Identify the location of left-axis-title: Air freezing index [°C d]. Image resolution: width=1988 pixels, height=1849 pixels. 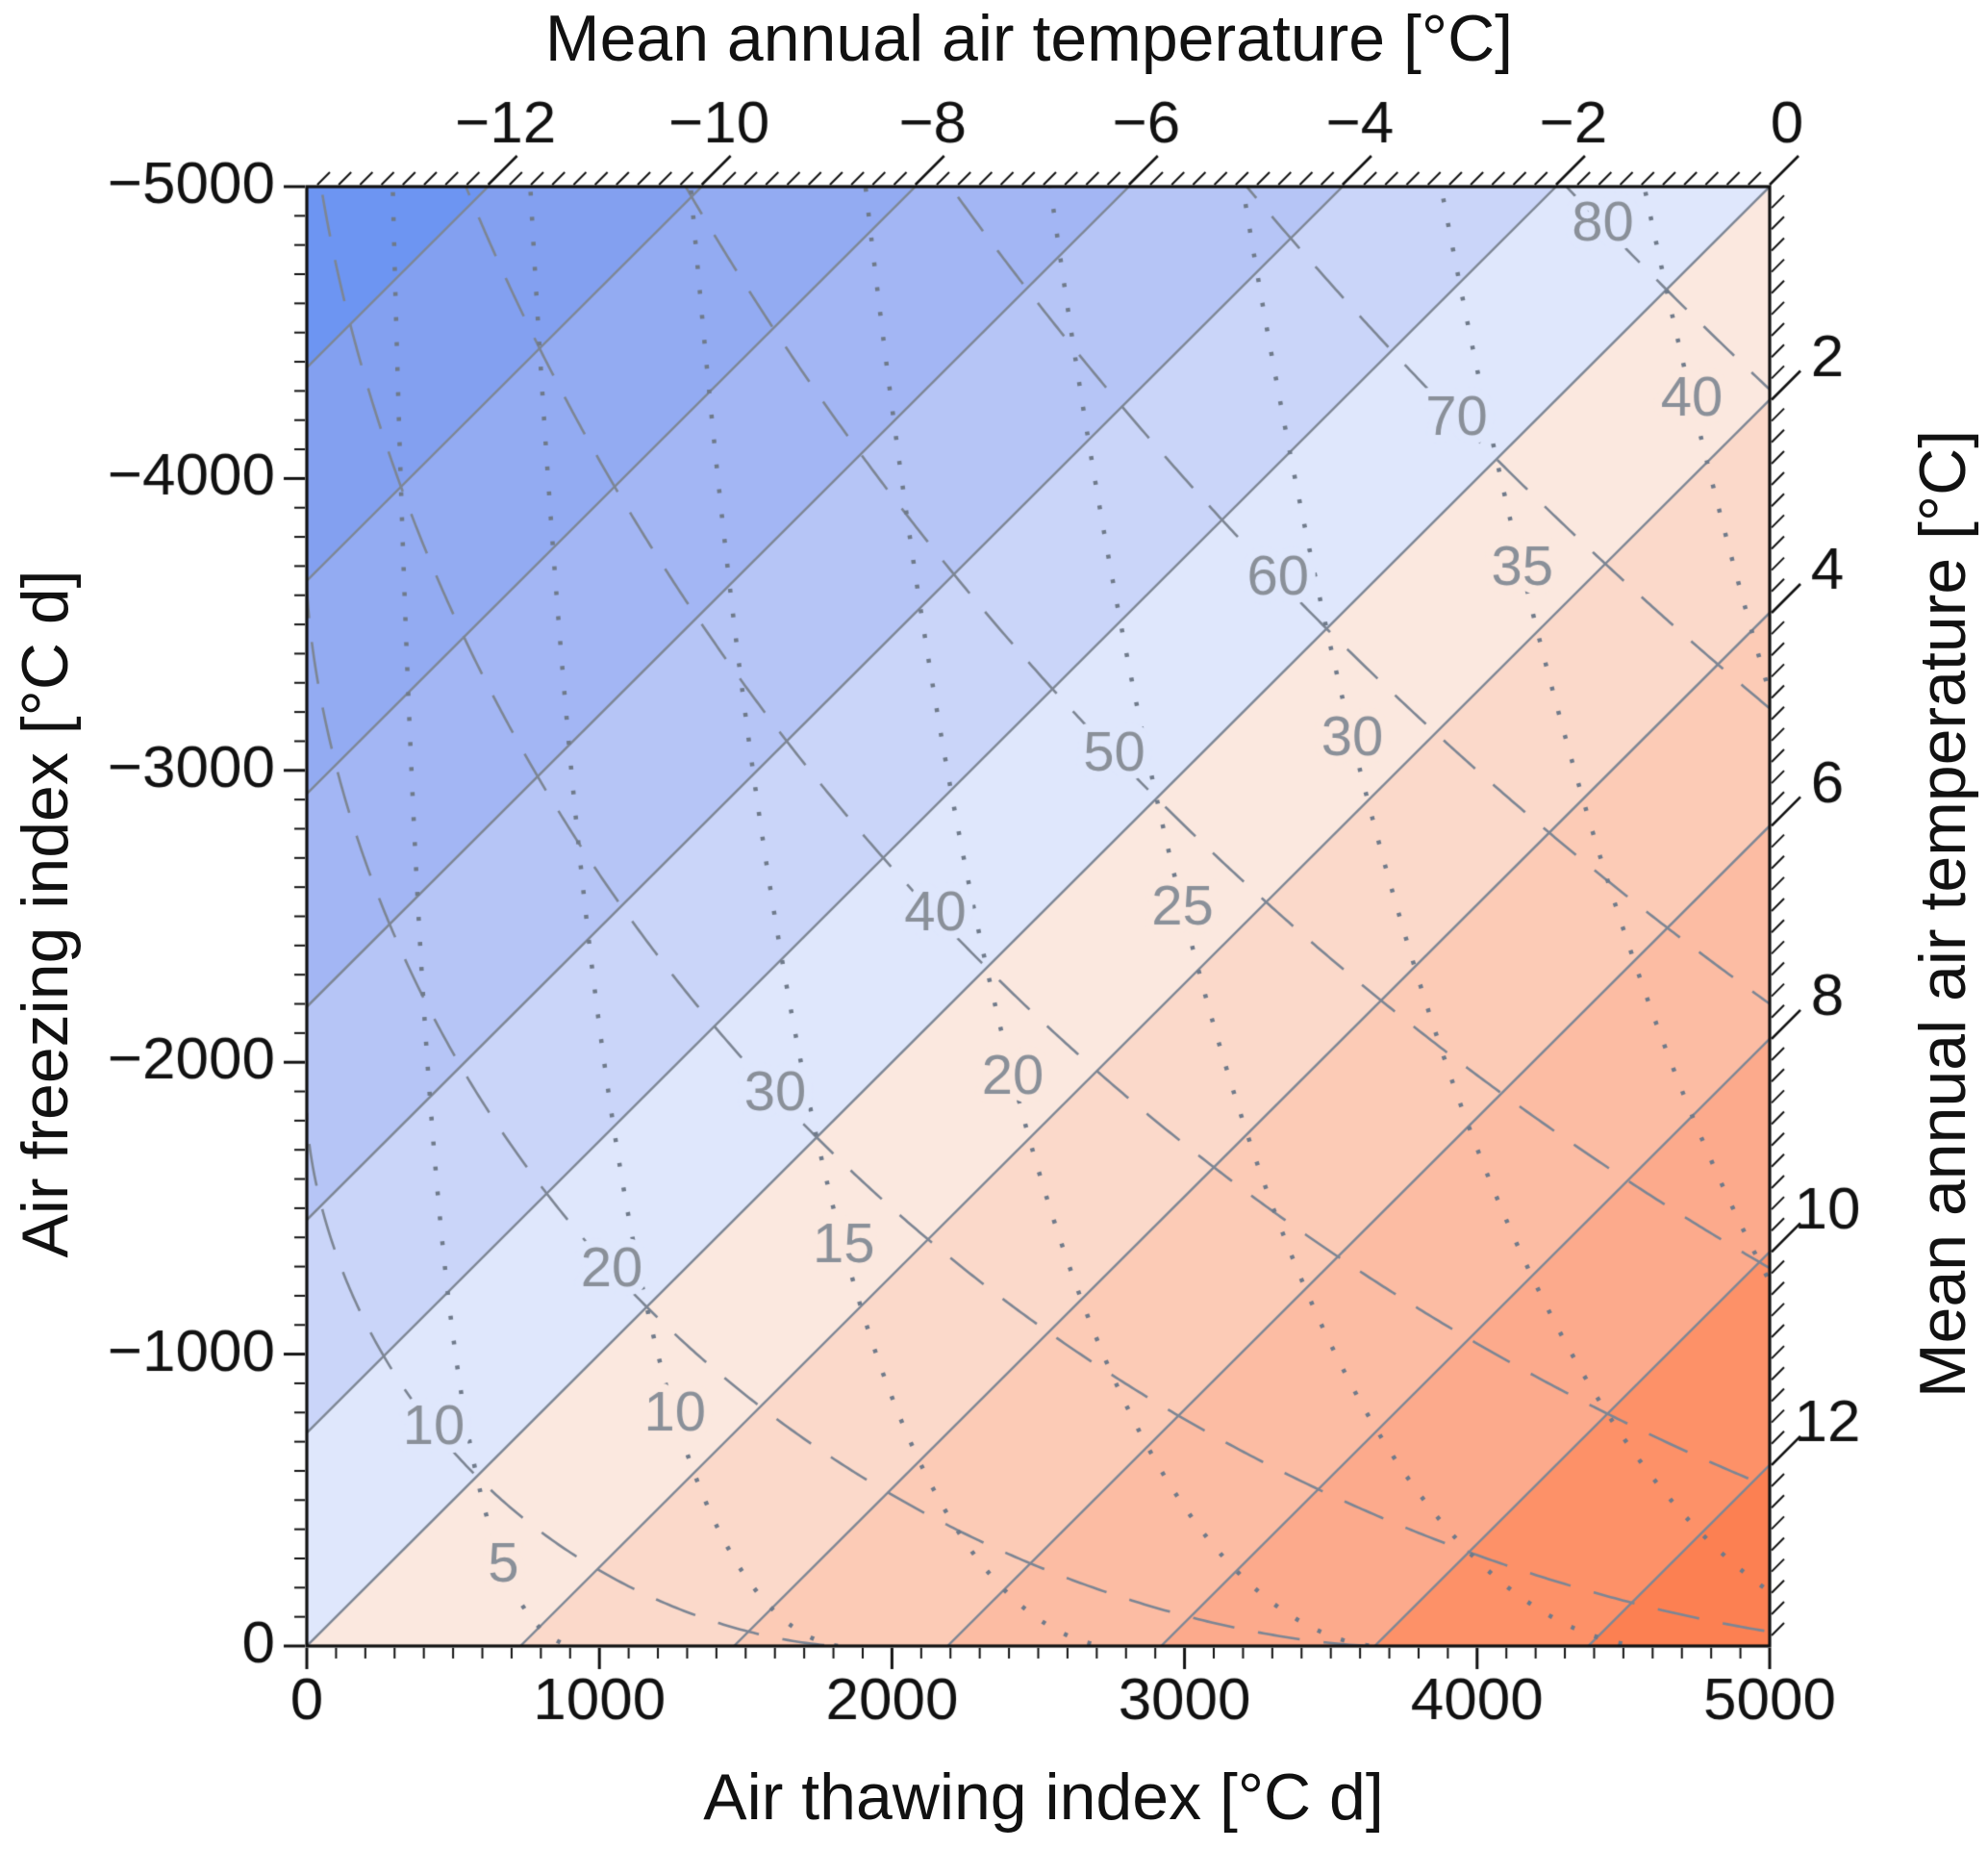
(45, 914).